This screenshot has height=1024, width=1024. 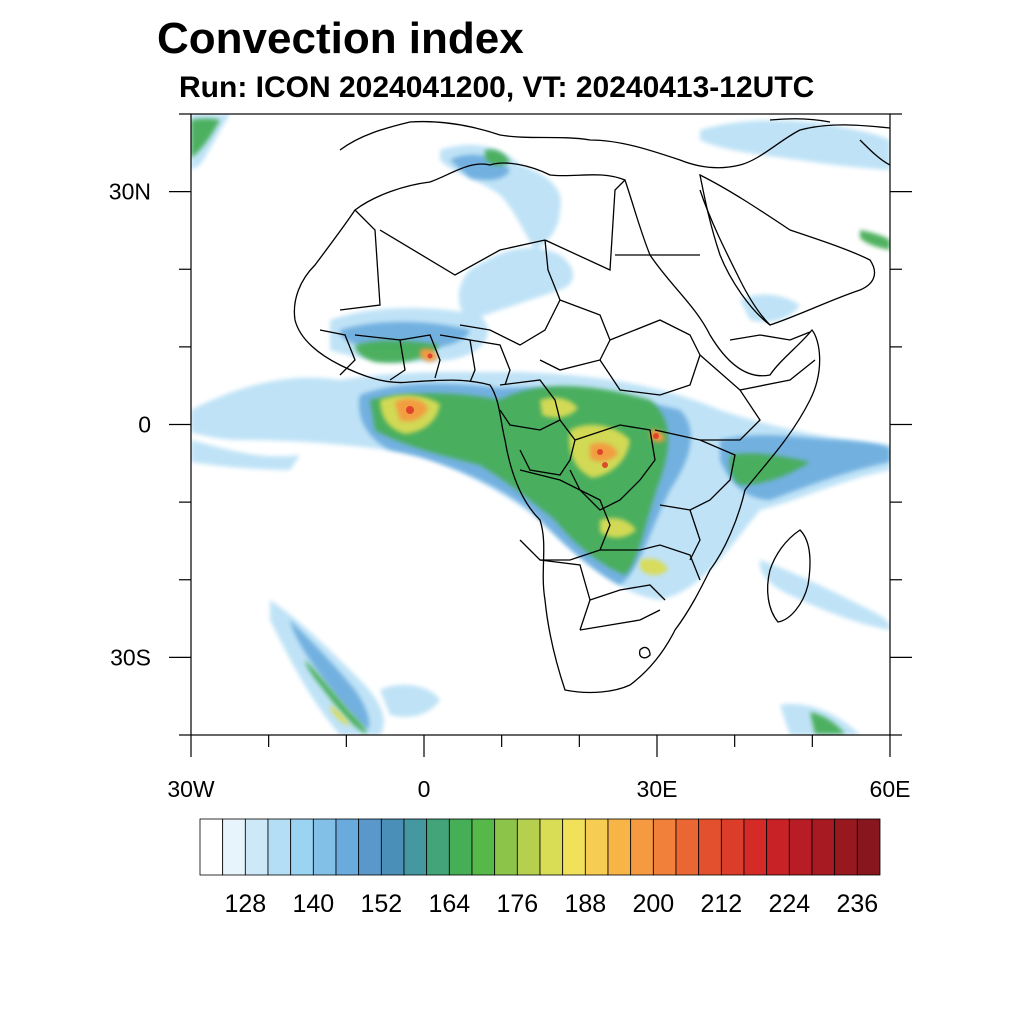 I want to click on colorbar-label: 176, so click(x=517, y=904).